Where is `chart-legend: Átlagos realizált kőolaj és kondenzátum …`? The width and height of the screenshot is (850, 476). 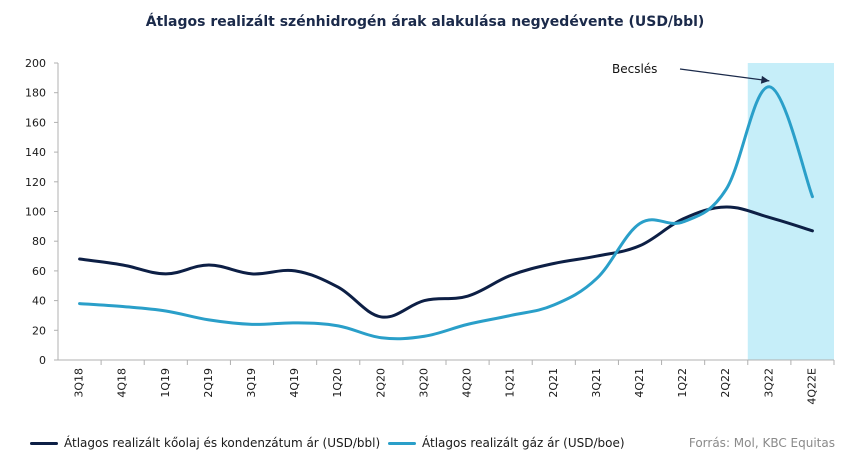
chart-legend: Átlagos realizált kőolaj és kondenzátum … is located at coordinates (432, 445).